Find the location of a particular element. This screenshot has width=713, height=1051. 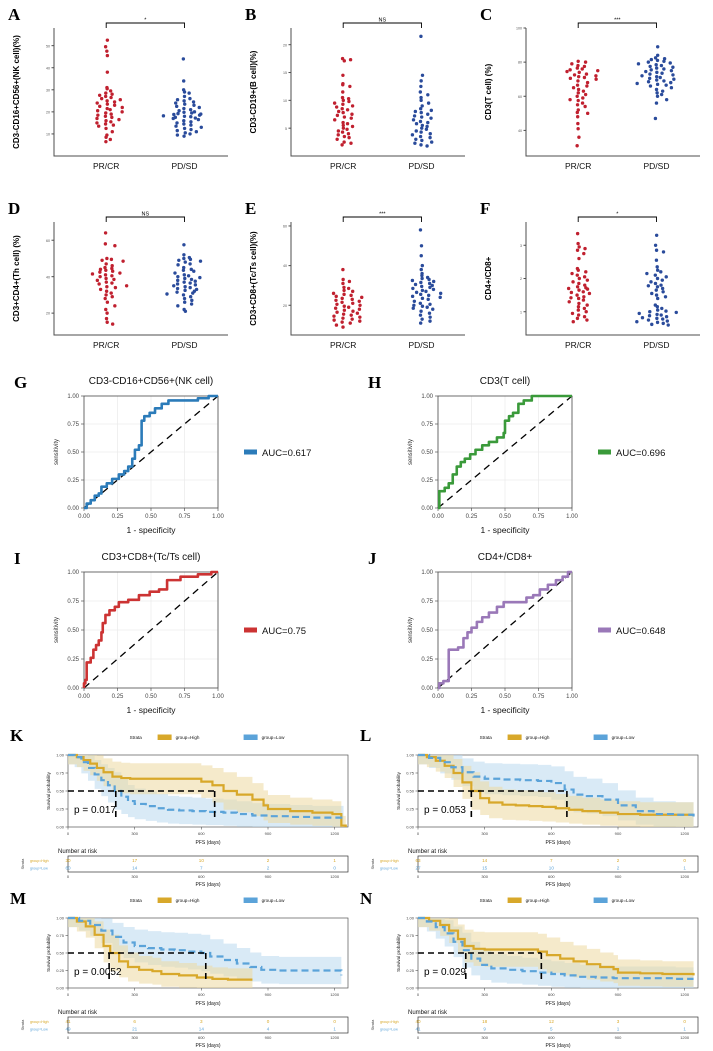

panel-letter-K: K is located at coordinates (17, 735).